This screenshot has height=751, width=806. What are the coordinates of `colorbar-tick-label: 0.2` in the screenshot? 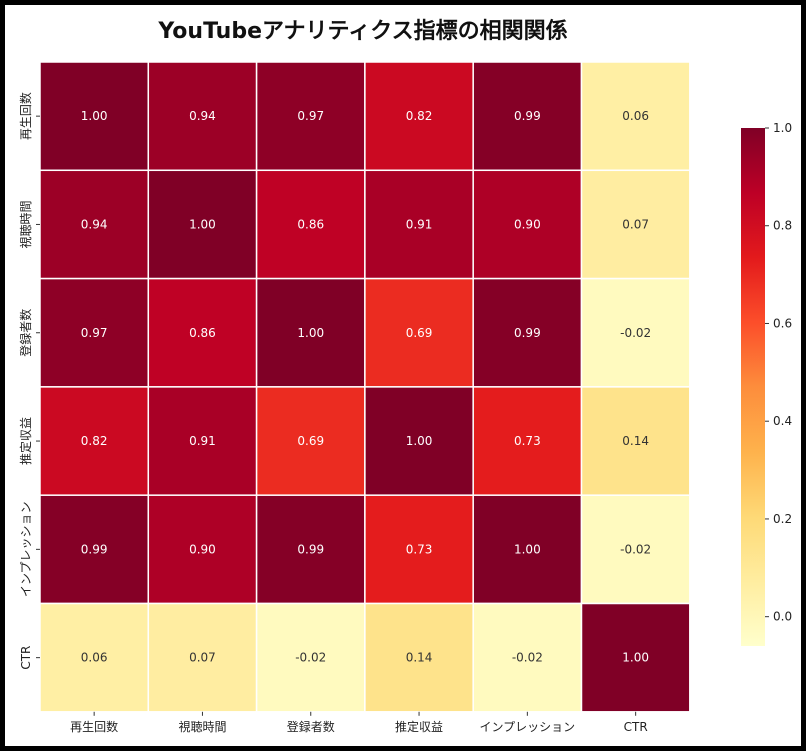 It's located at (782, 519).